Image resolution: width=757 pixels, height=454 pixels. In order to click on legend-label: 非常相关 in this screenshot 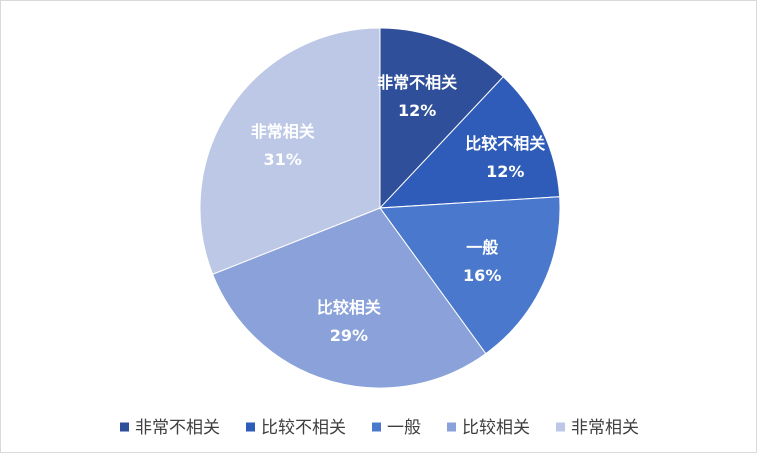, I will do `click(605, 428)`.